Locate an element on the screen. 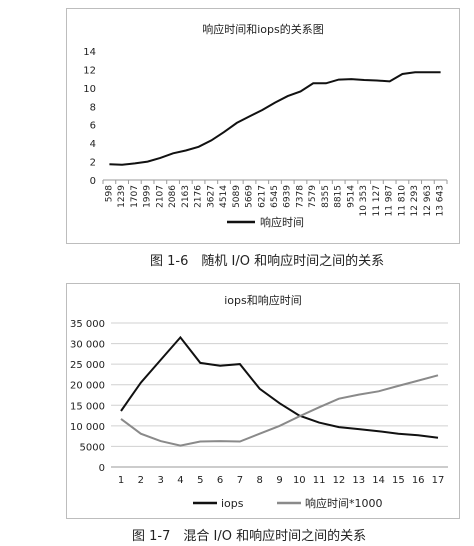 The height and width of the screenshot is (546, 474). chart1-xtick-label: 7579 is located at coordinates (313, 196).